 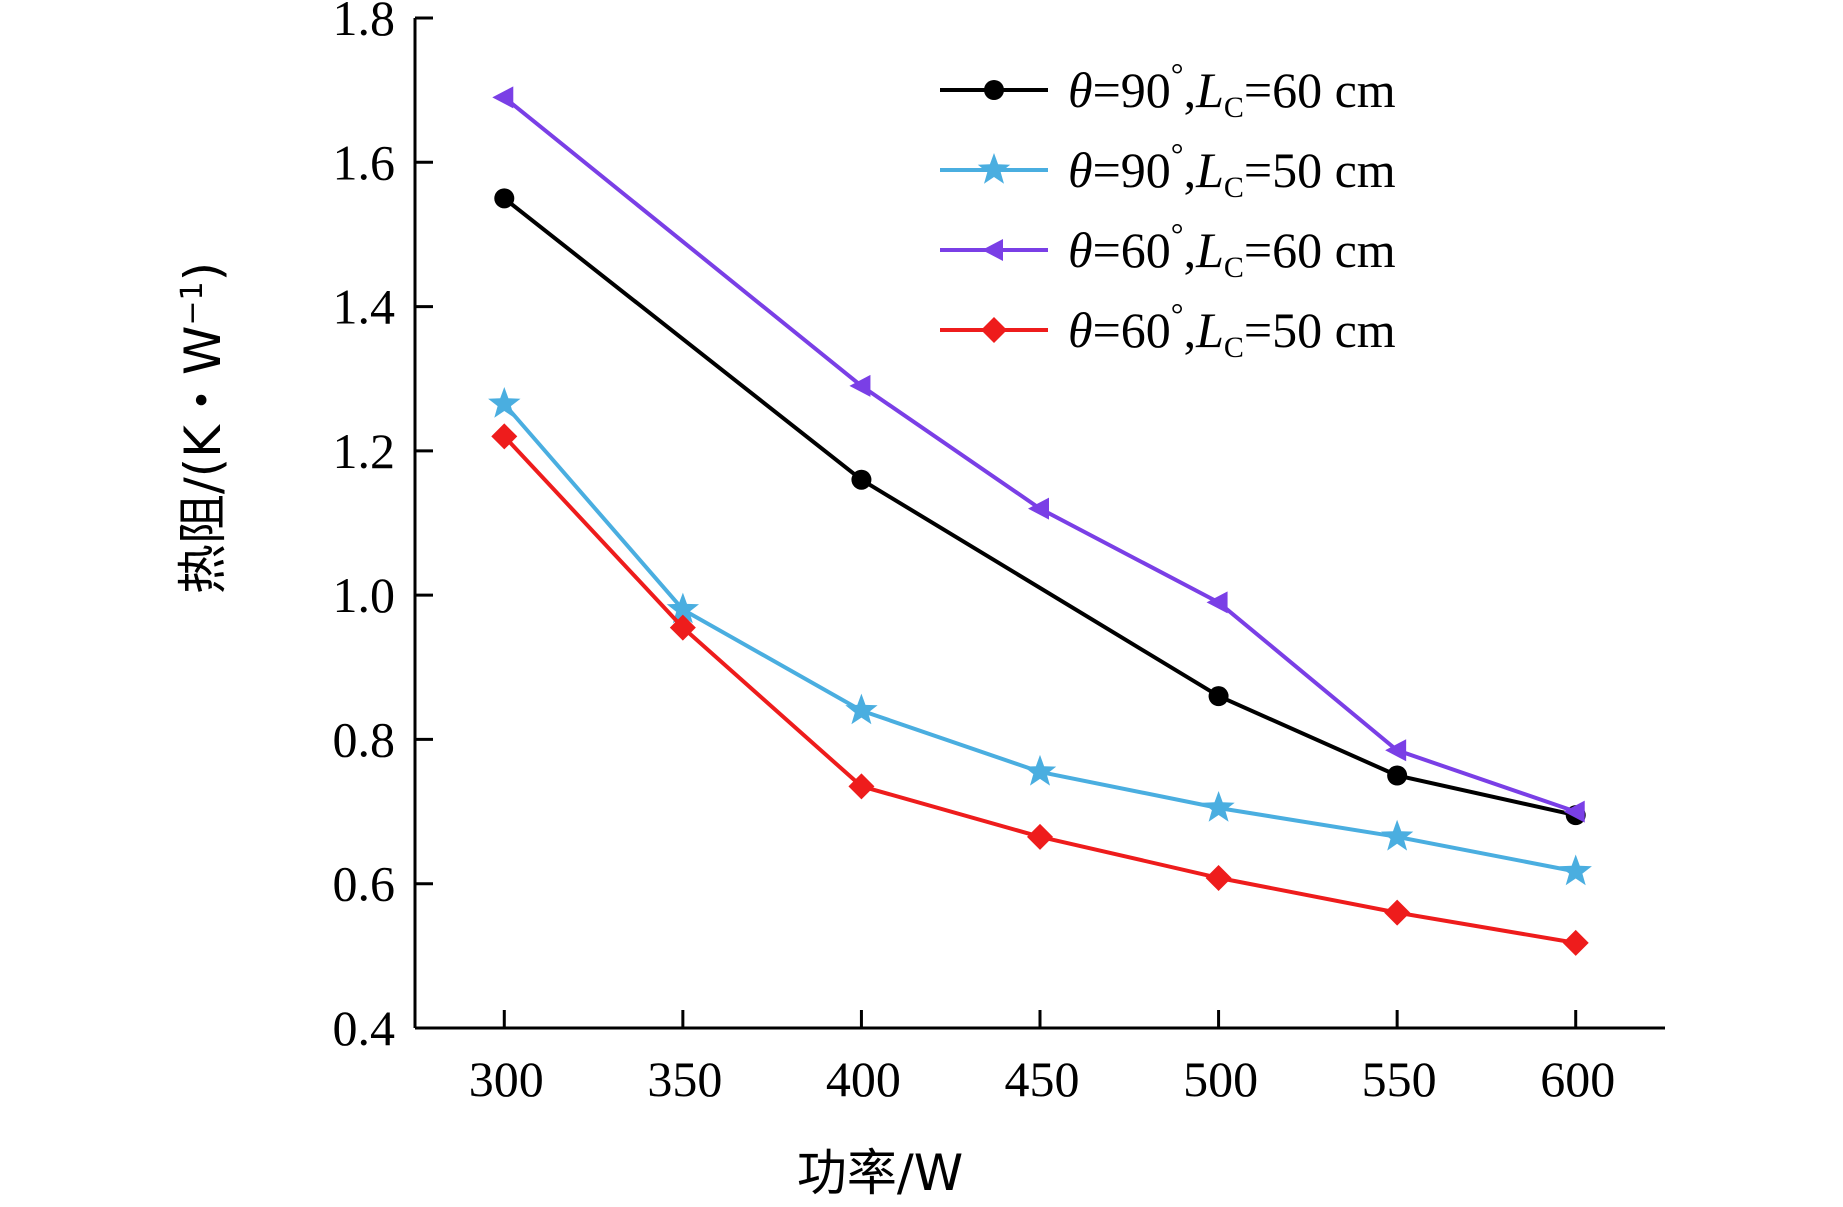 What do you see at coordinates (364, 162) in the screenshot?
I see `y-tick-label: 1.6` at bounding box center [364, 162].